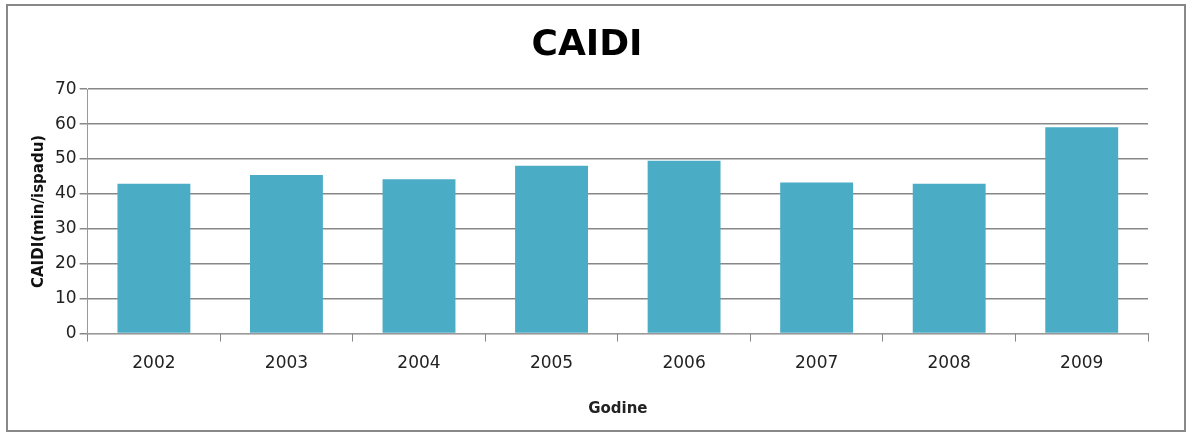 This screenshot has height=441, width=1198. I want to click on y-axis-title: CAIDI(min/ispadu), so click(37, 211).